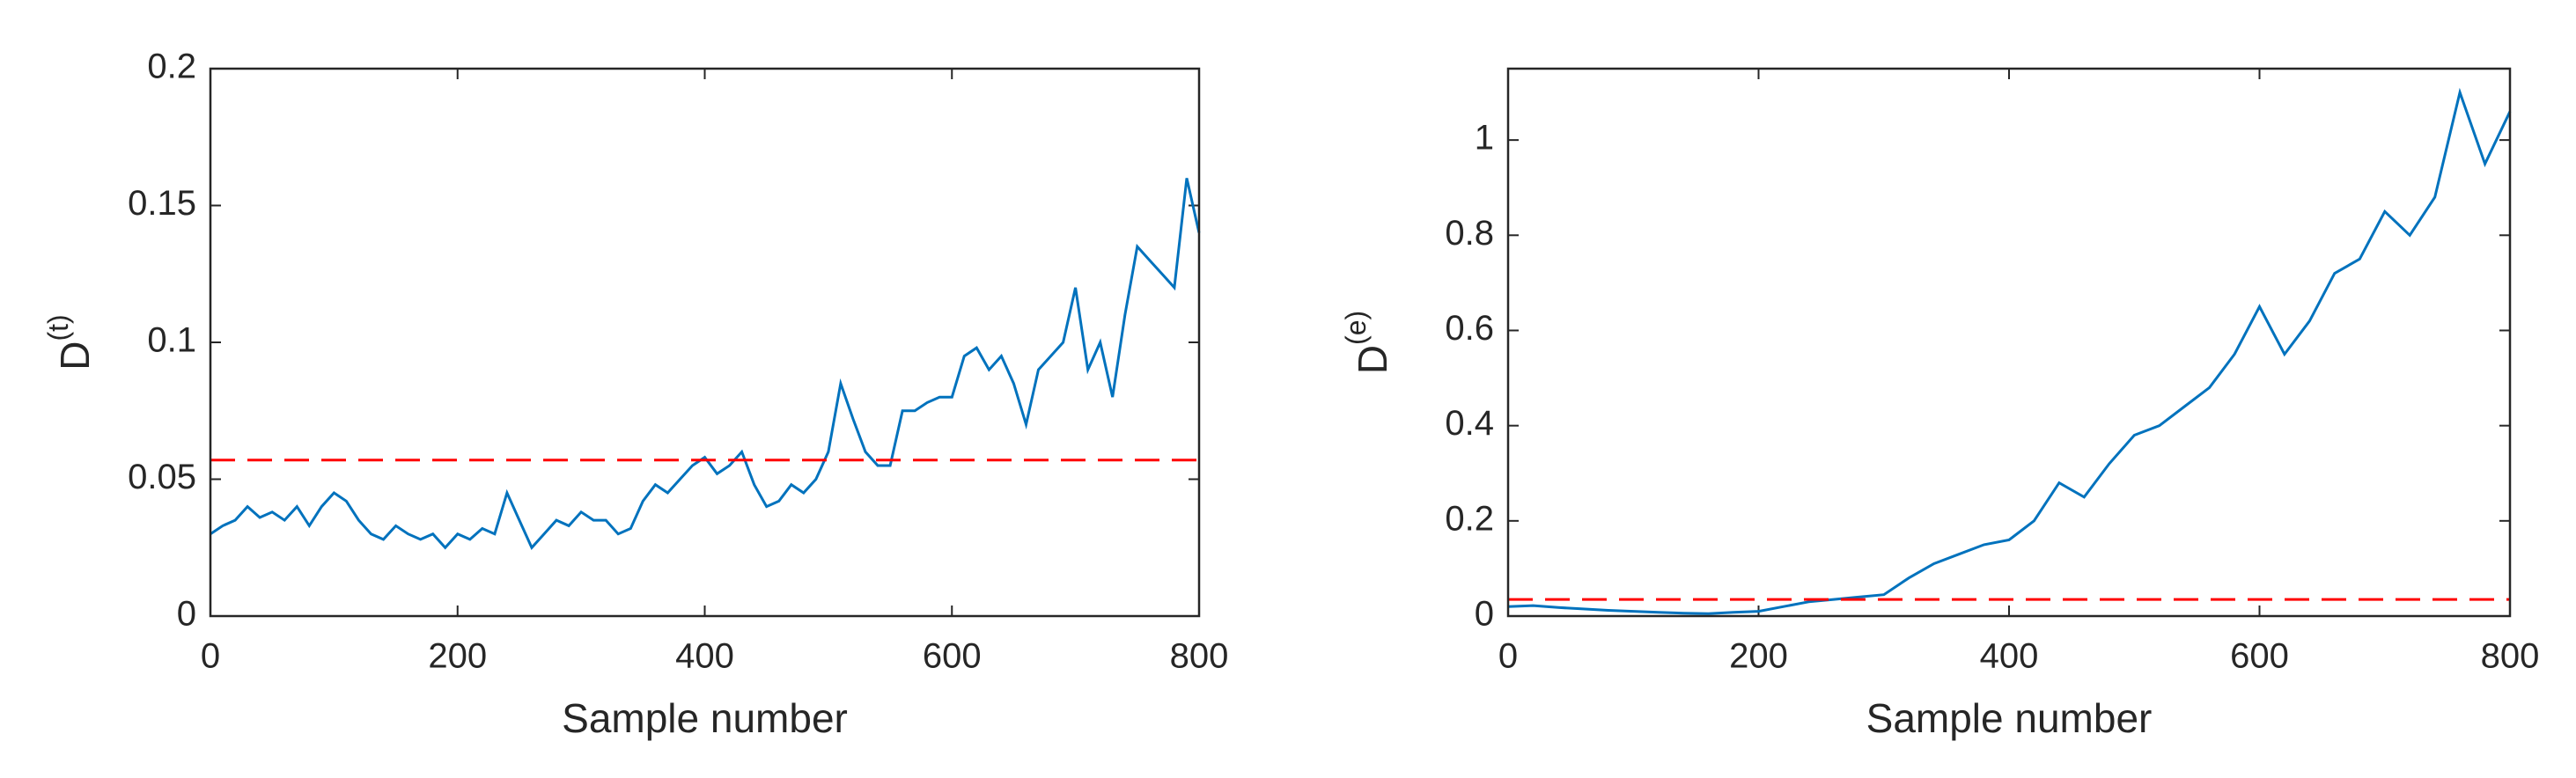  What do you see at coordinates (162, 477) in the screenshot?
I see `y-tick-label: 0.05` at bounding box center [162, 477].